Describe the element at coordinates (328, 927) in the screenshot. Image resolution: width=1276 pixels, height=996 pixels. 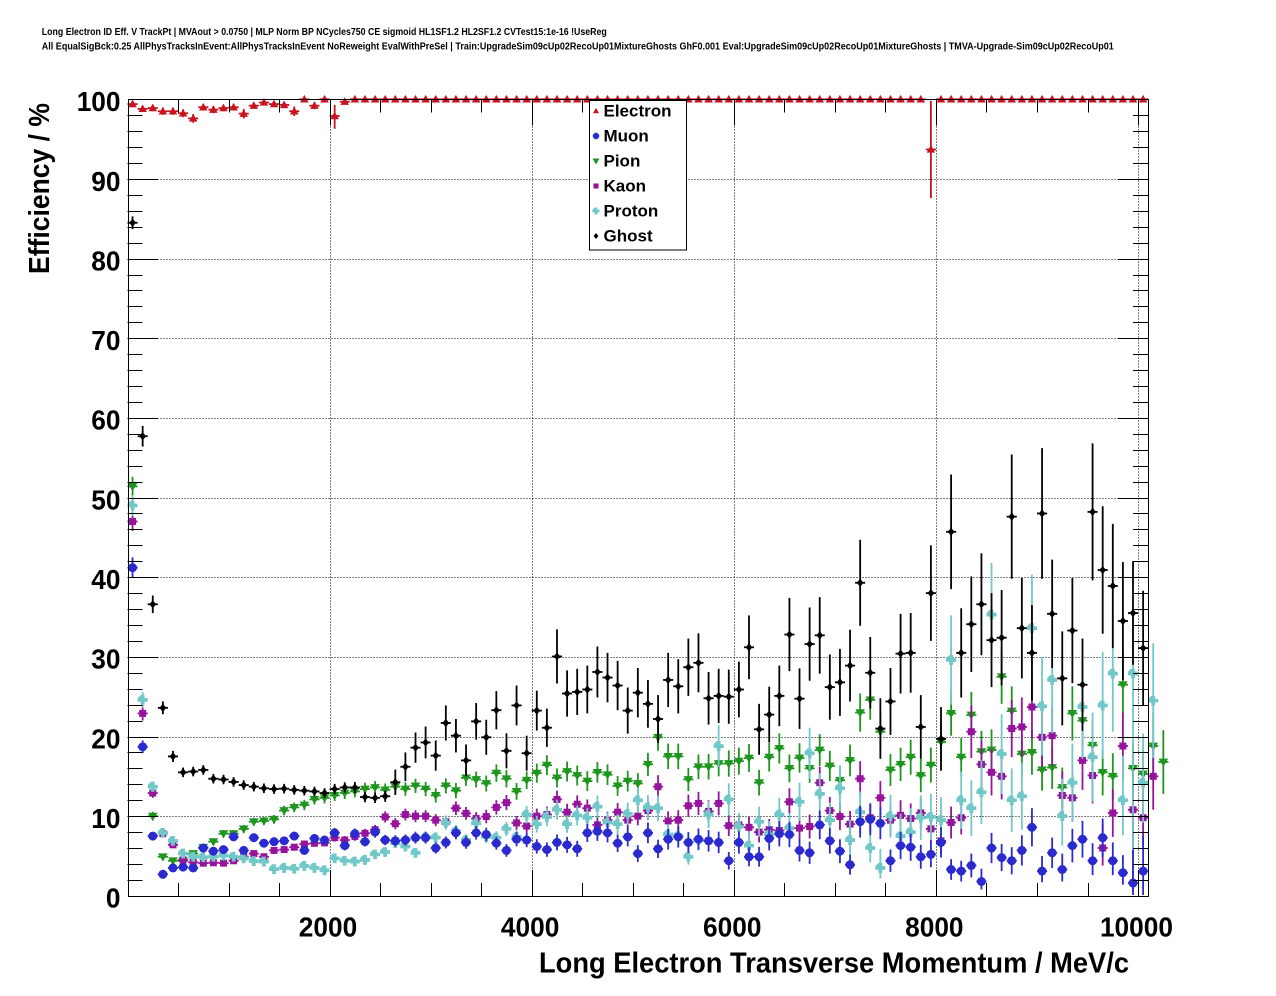
I see `svg-text: 2000` at that location.